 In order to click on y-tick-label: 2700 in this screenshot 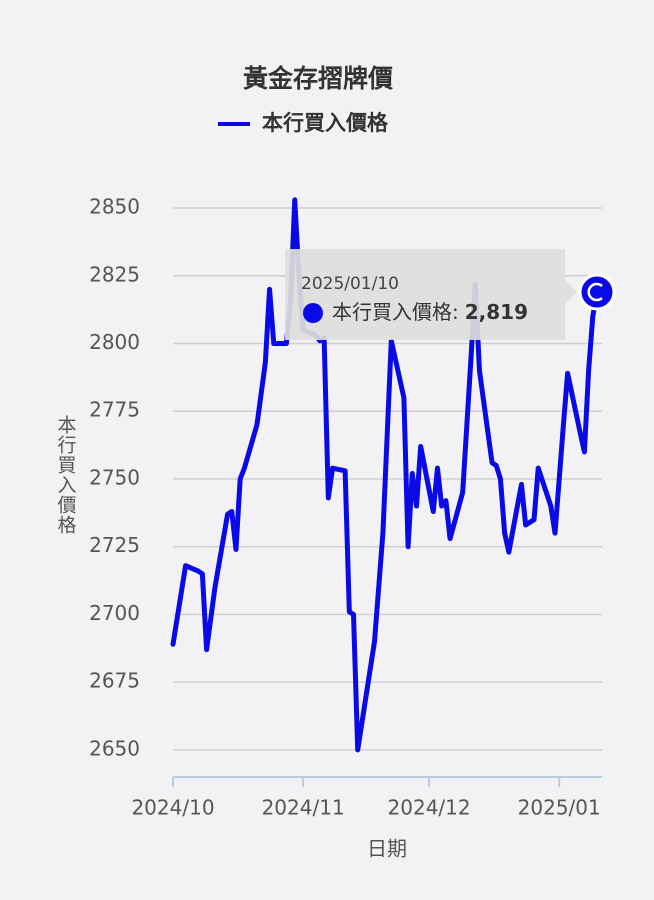, I will do `click(114, 613)`.